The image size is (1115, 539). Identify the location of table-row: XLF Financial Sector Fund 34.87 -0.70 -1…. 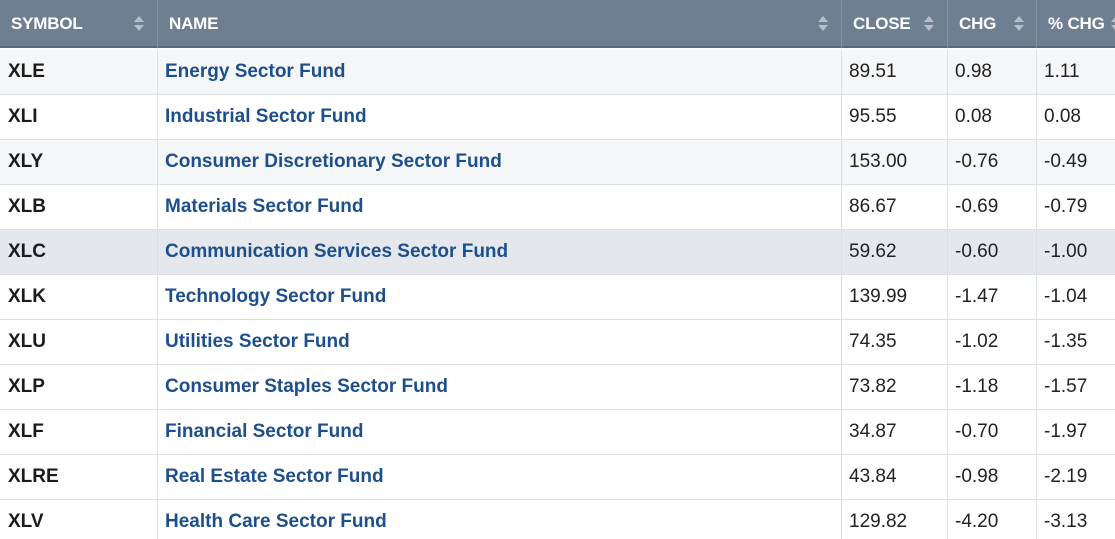
(557, 432).